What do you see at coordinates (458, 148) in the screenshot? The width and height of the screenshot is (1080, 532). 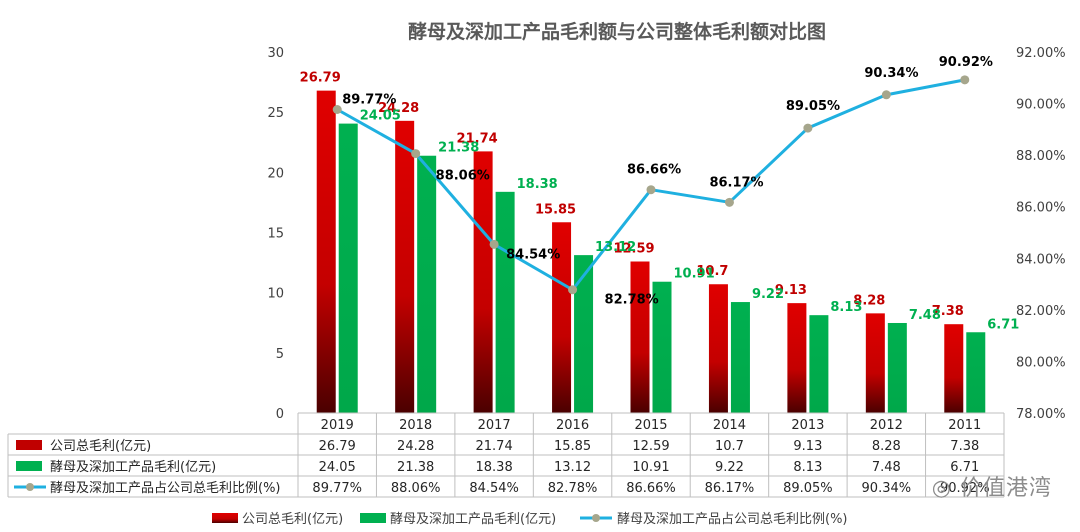 I see `bar-yeast-label: 21.38` at bounding box center [458, 148].